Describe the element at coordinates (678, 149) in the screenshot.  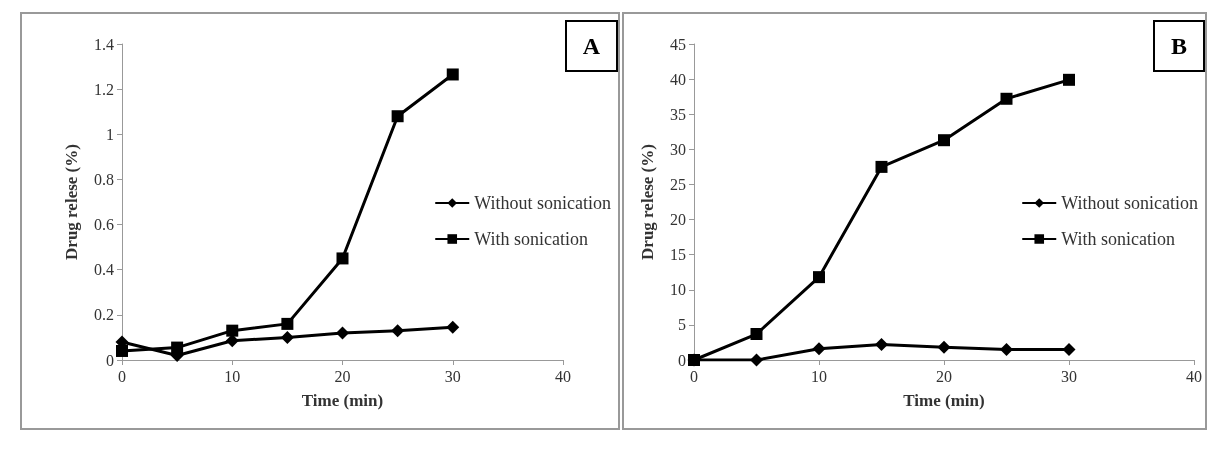
I see `y-tick-label: 30` at that location.